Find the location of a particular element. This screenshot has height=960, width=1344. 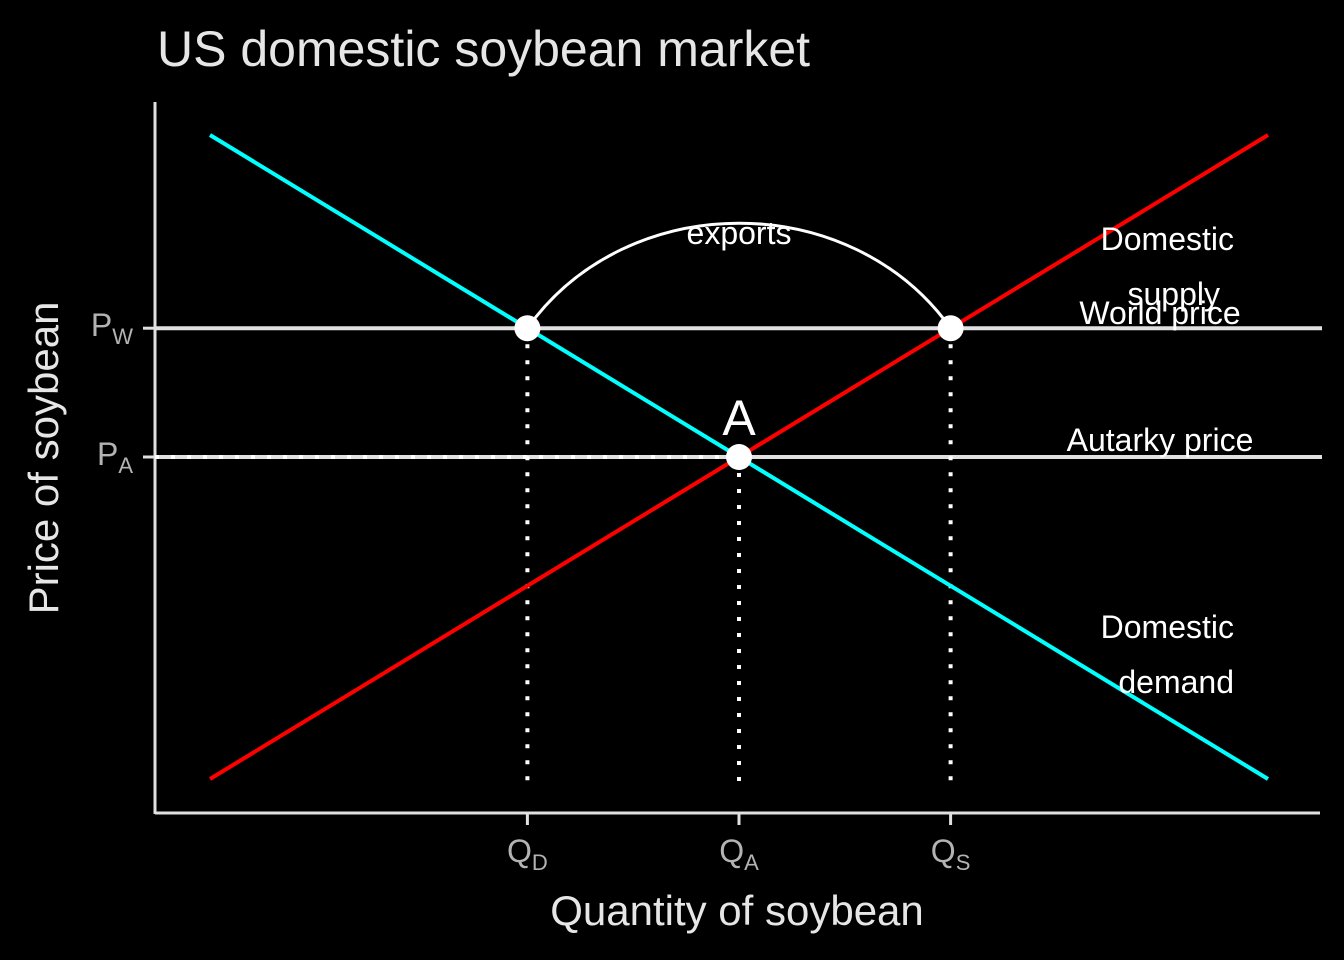

demand-label-line1: Domestic is located at coordinates (1167, 627).